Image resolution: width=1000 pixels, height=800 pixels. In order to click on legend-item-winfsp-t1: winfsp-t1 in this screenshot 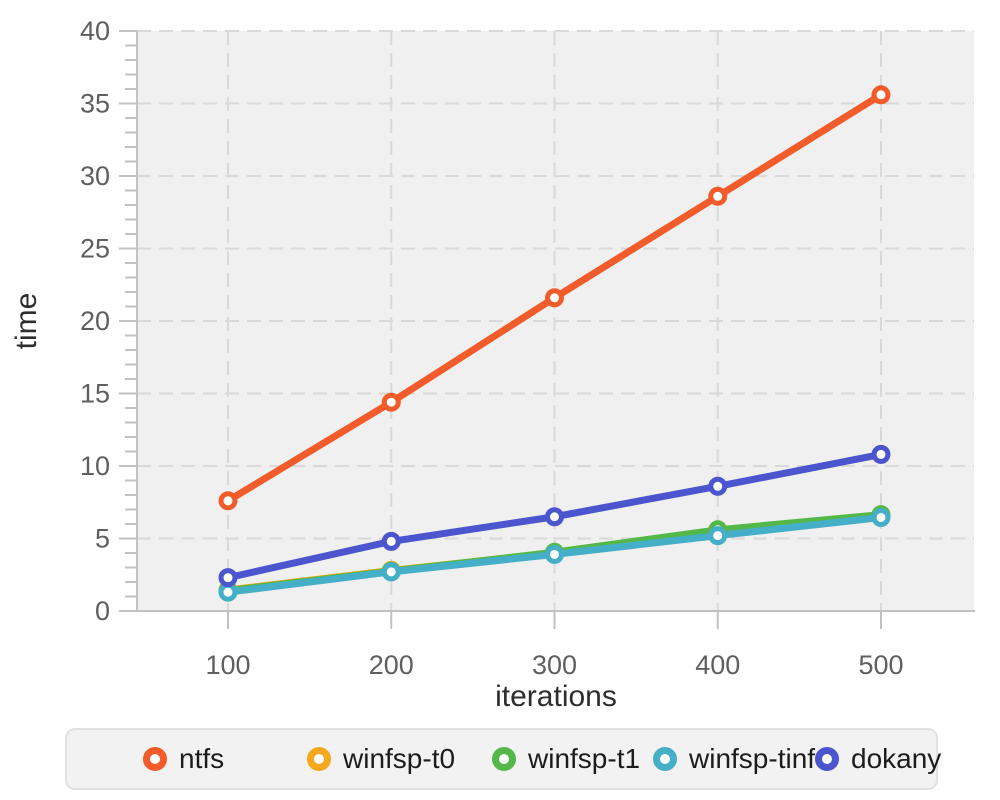, I will do `click(566, 759)`.